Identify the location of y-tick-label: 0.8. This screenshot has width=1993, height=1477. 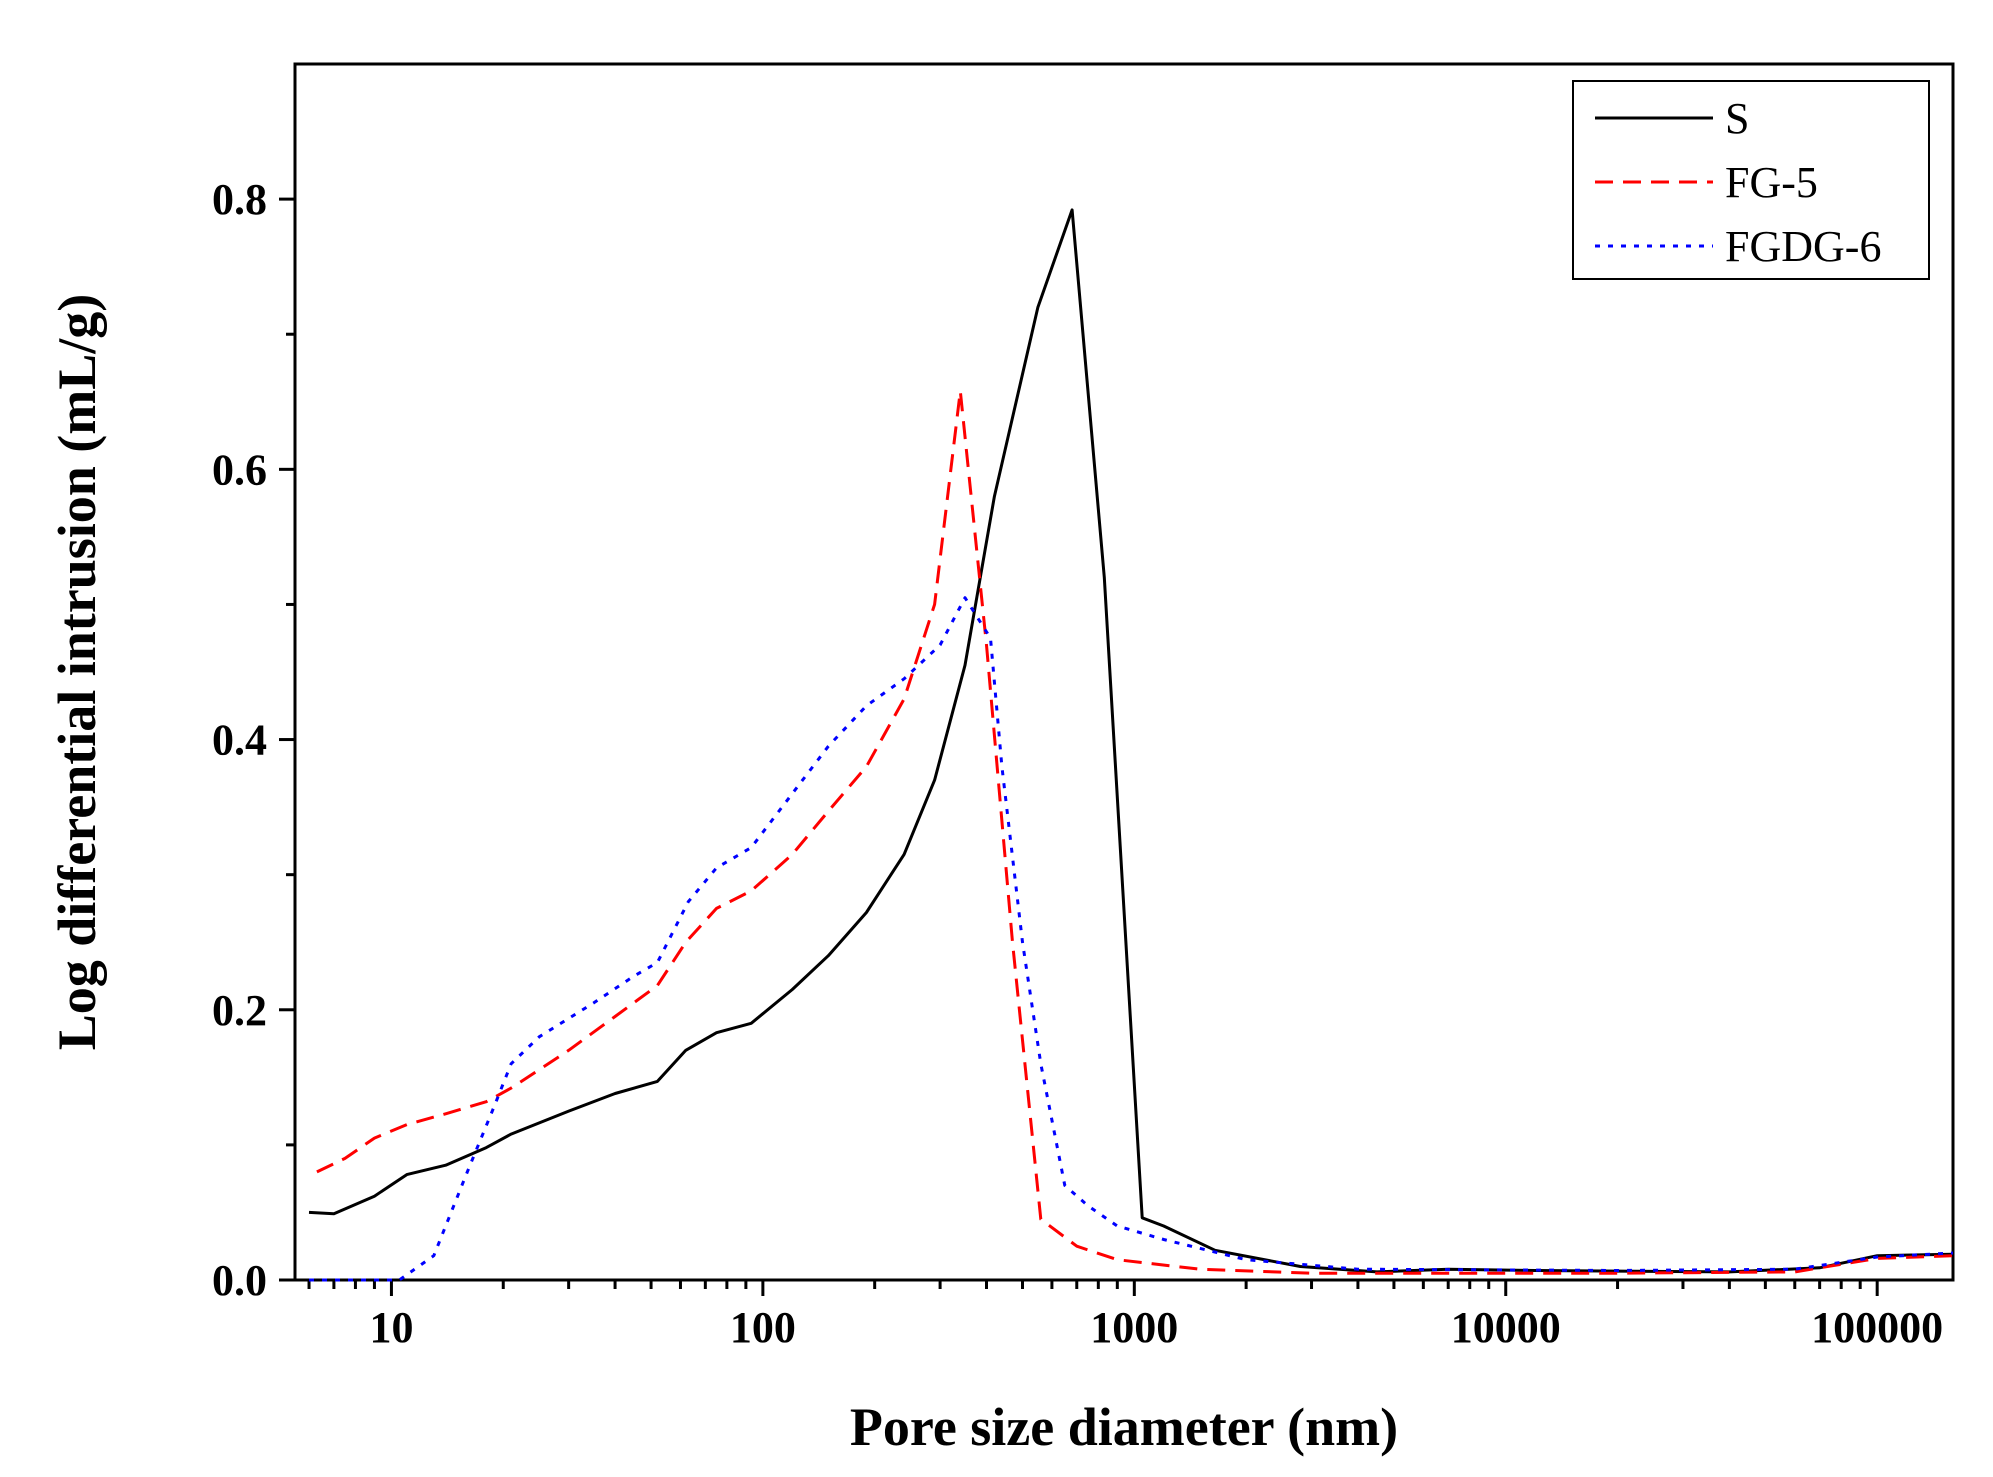
(239, 199).